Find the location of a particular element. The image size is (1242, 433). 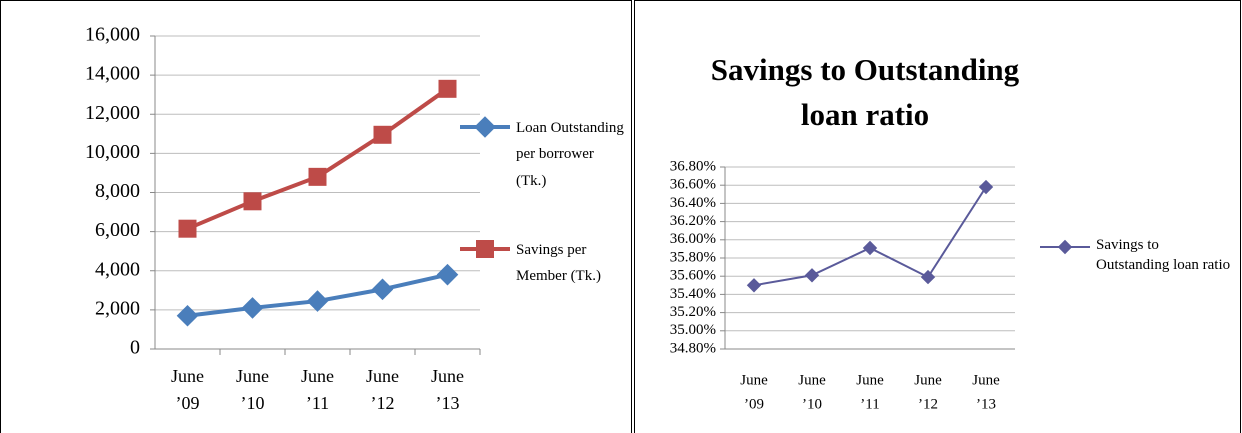

y-tick-label: 34.80% is located at coordinates (693, 348).